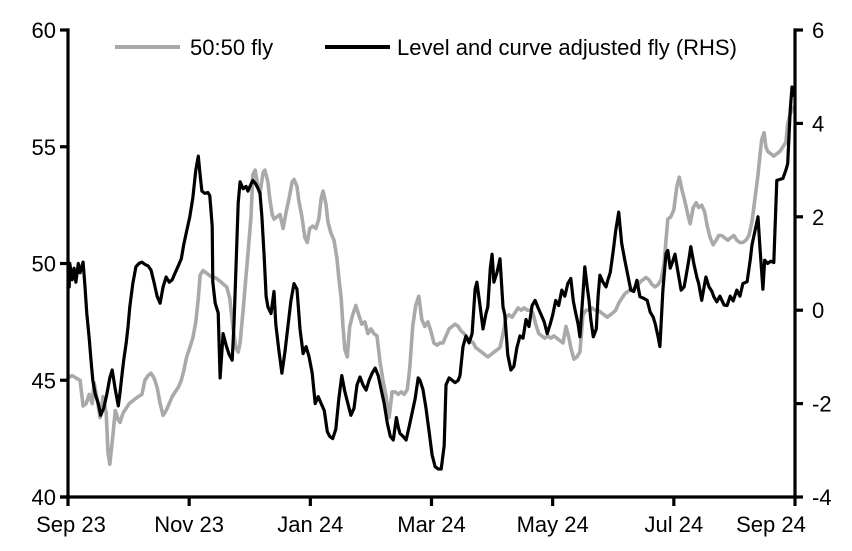 This screenshot has height=551, width=852. What do you see at coordinates (818, 123) in the screenshot?
I see `right-axis-tick-label: 4` at bounding box center [818, 123].